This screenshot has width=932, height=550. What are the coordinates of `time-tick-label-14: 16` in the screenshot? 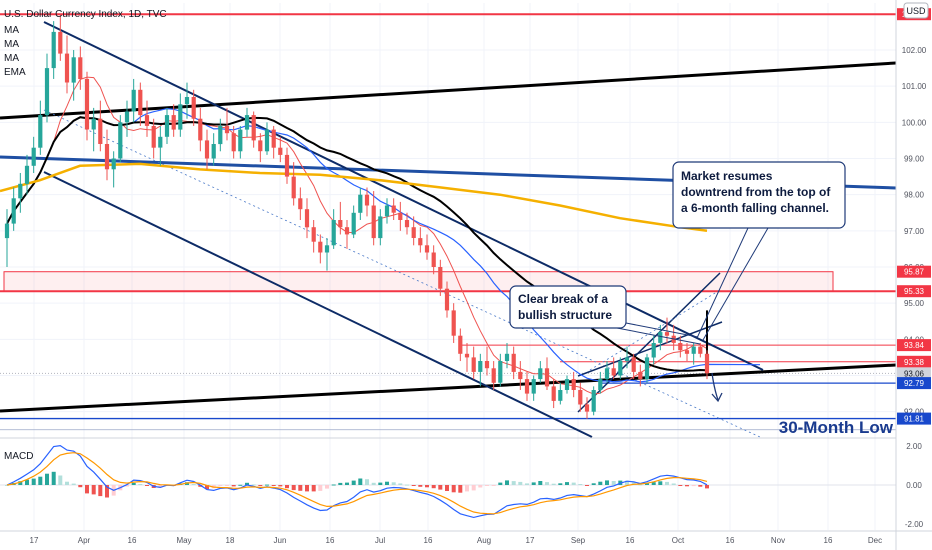 It's located at (730, 540).